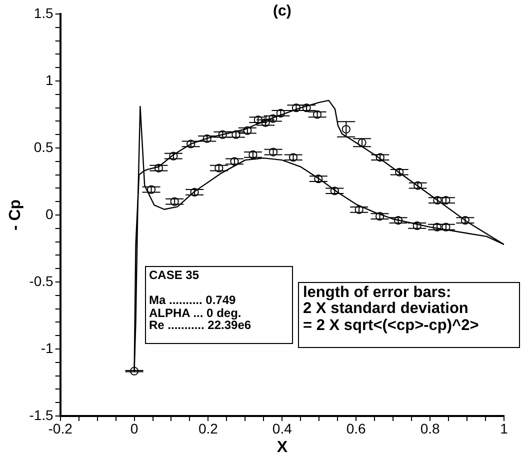 This screenshot has width=523, height=459. I want to click on x-tick-label: 0, so click(134, 428).